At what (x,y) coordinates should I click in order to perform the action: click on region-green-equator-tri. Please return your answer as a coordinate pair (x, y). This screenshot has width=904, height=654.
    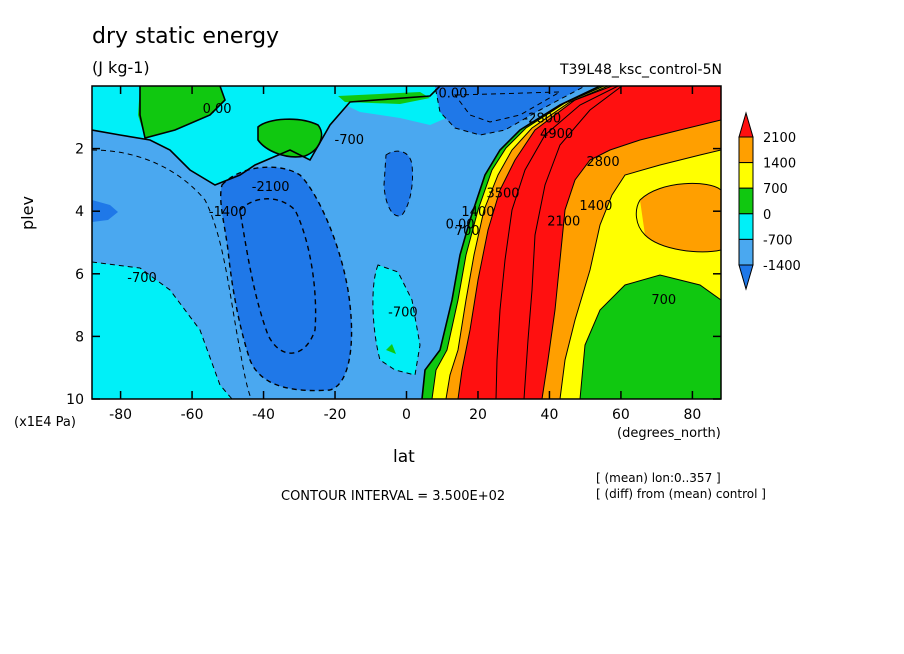
    Looking at the image, I should click on (391, 349).